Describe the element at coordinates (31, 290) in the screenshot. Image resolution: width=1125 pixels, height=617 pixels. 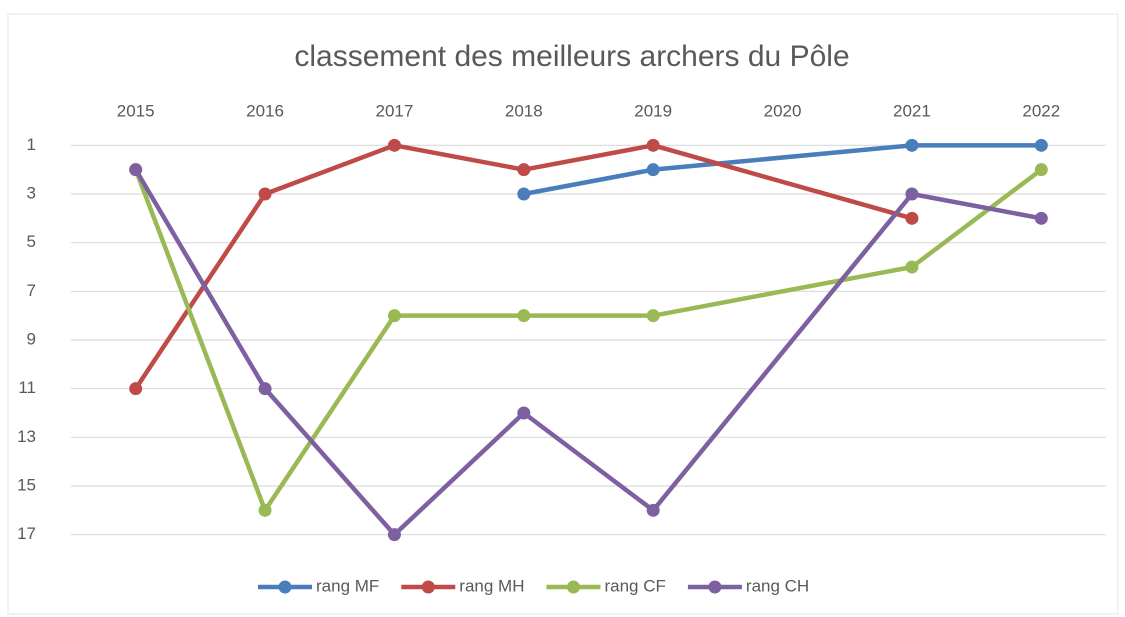
I see `y-tick-label: 7` at that location.